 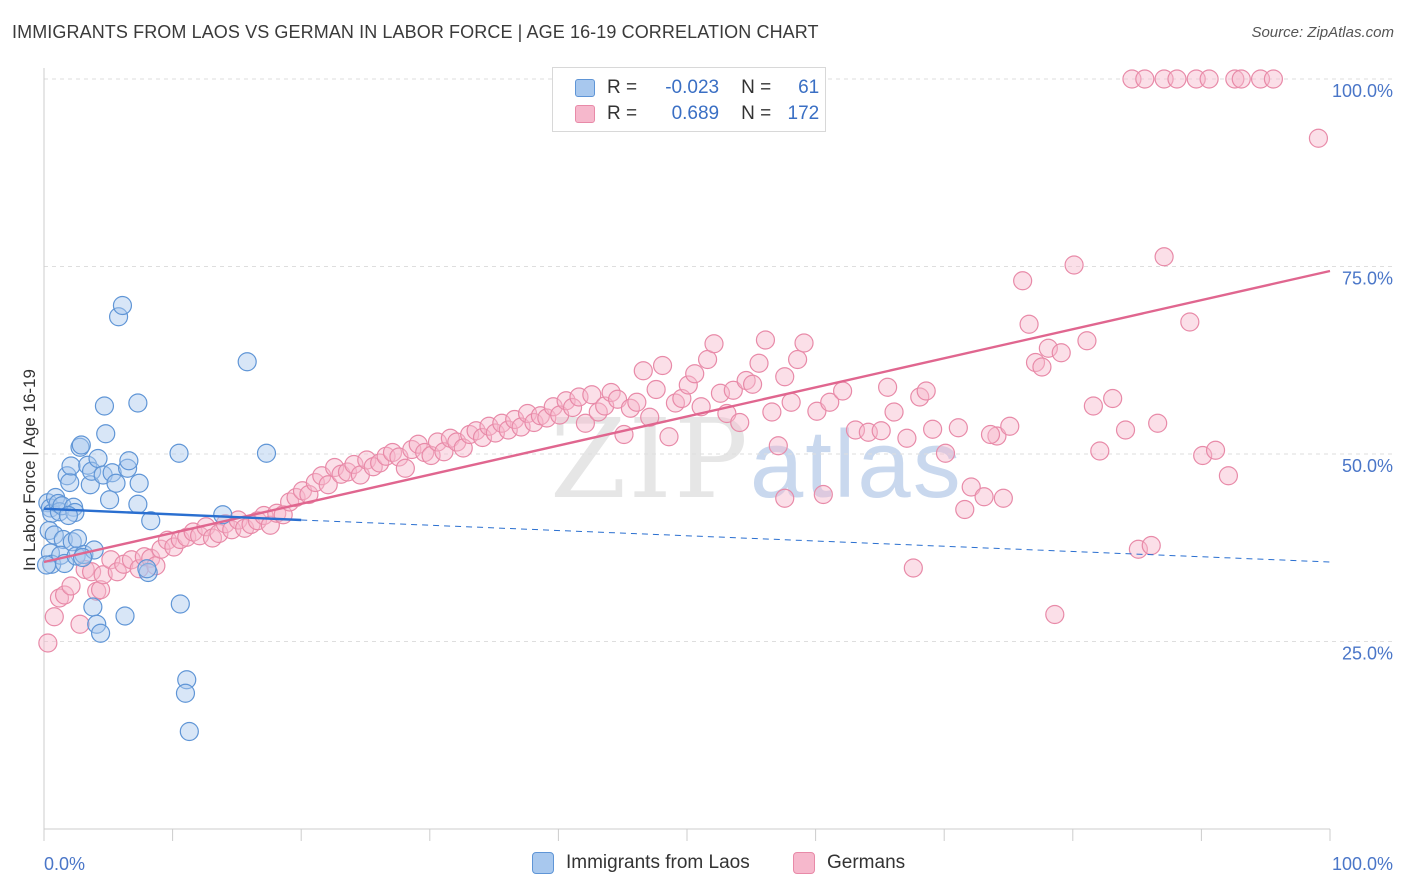 I want to click on y-tick-label: 25.0%, so click(x=1367, y=654).